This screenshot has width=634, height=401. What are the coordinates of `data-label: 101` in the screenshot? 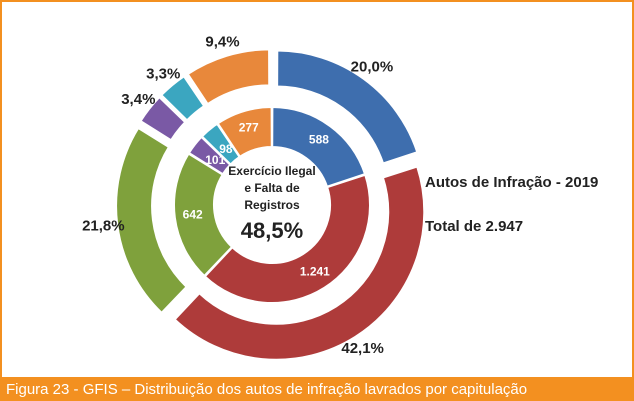 It's located at (215, 160).